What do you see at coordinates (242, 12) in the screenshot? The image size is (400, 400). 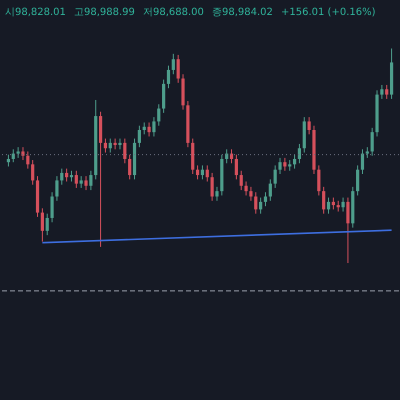 I see `text: 종98,984.02` at bounding box center [242, 12].